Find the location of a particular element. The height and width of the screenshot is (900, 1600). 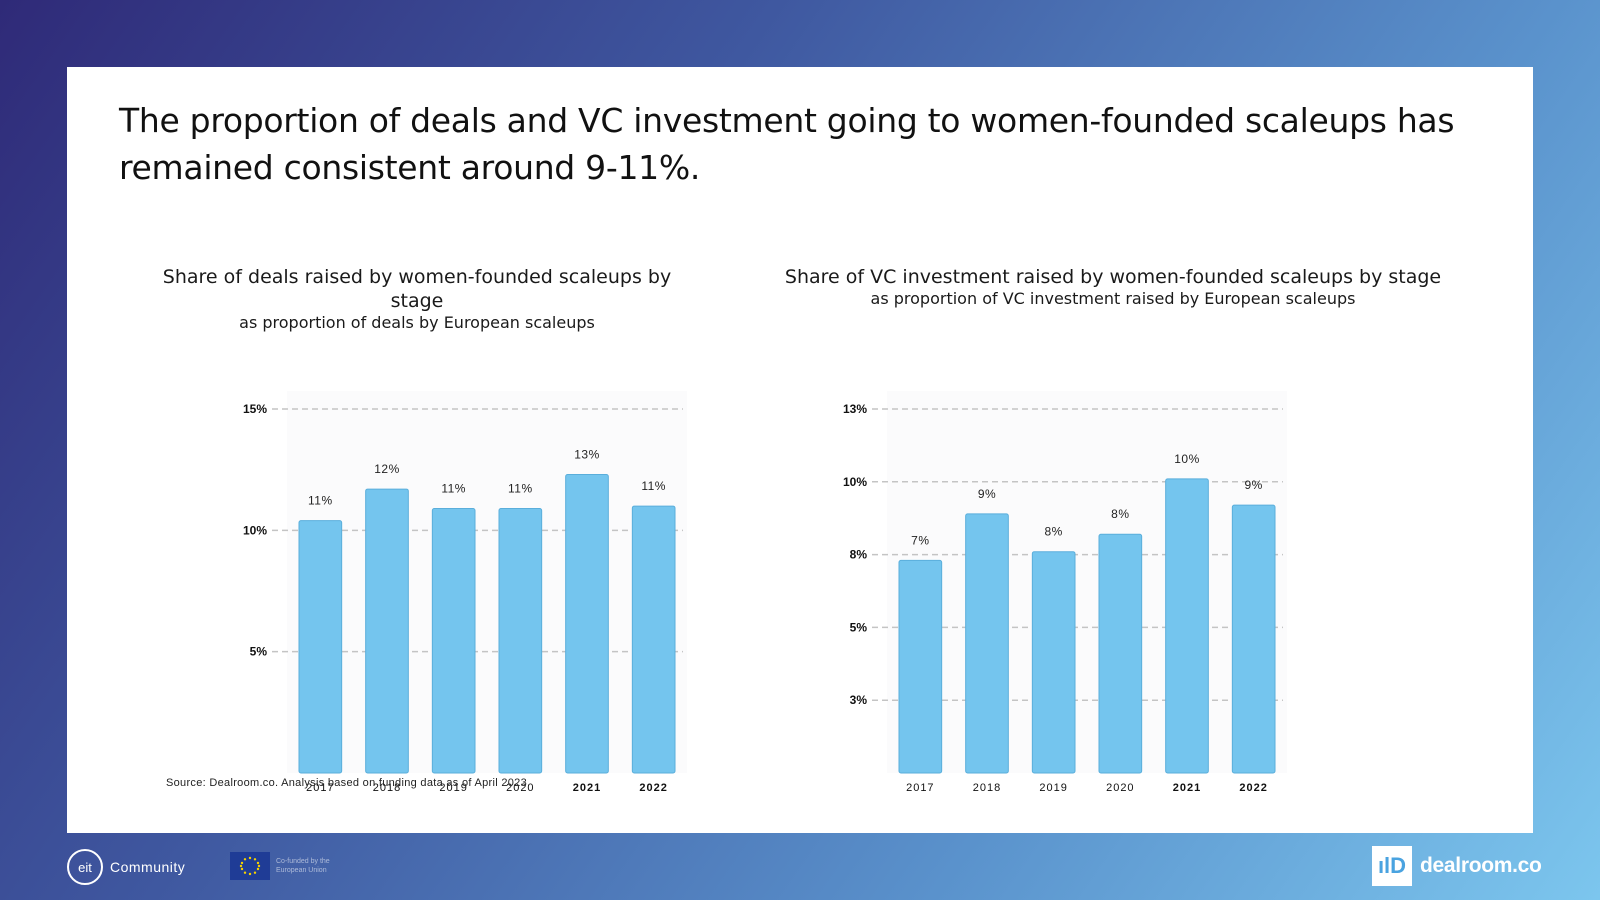

deals-plot-area is located at coordinates (487, 582).